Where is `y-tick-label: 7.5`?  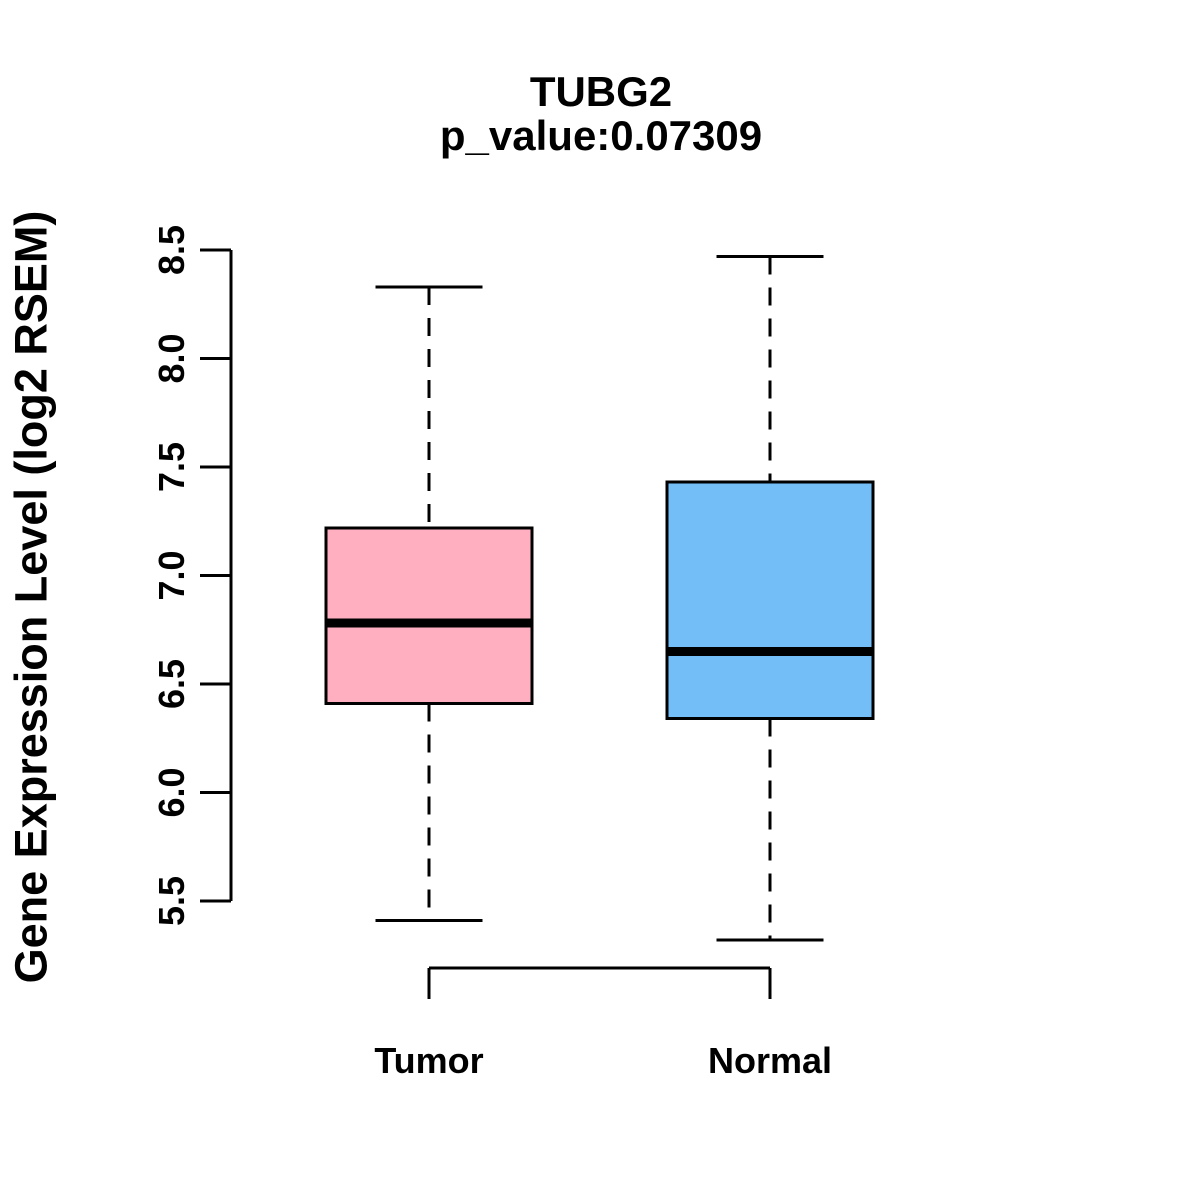 y-tick-label: 7.5 is located at coordinates (171, 467).